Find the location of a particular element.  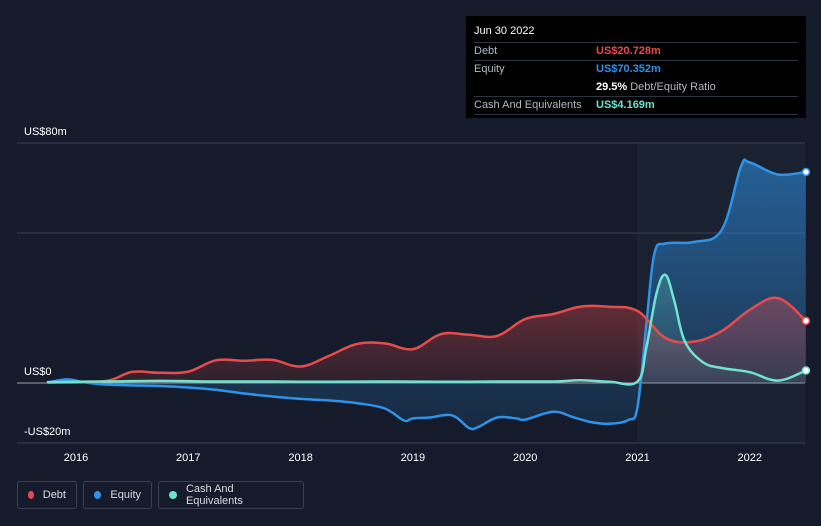

legend-item-equity: Equity is located at coordinates (117, 495).